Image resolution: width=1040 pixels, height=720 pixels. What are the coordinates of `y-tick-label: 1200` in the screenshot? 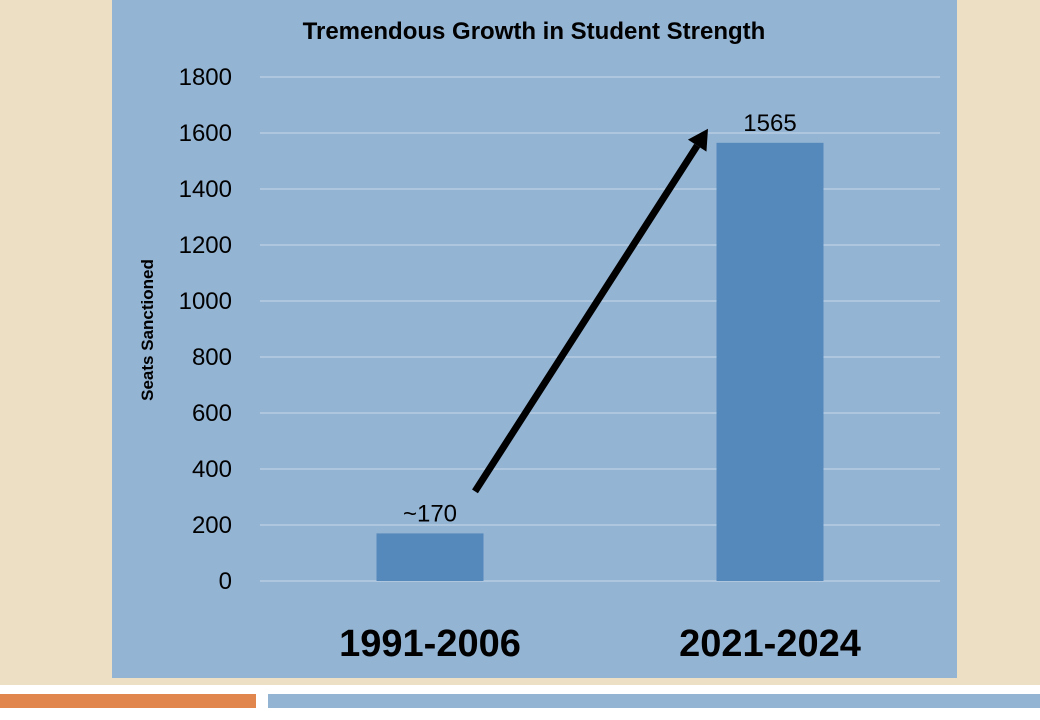 It's located at (205, 245).